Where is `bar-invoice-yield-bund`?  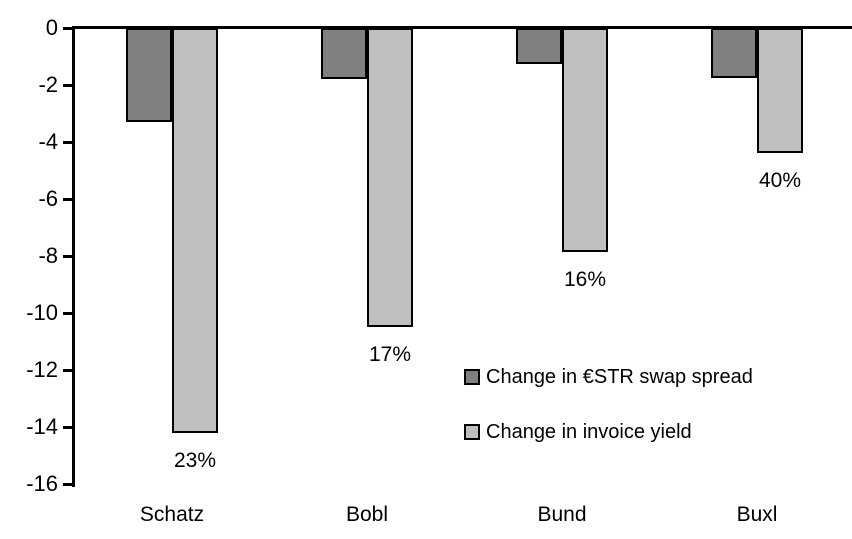
bar-invoice-yield-bund is located at coordinates (585, 140).